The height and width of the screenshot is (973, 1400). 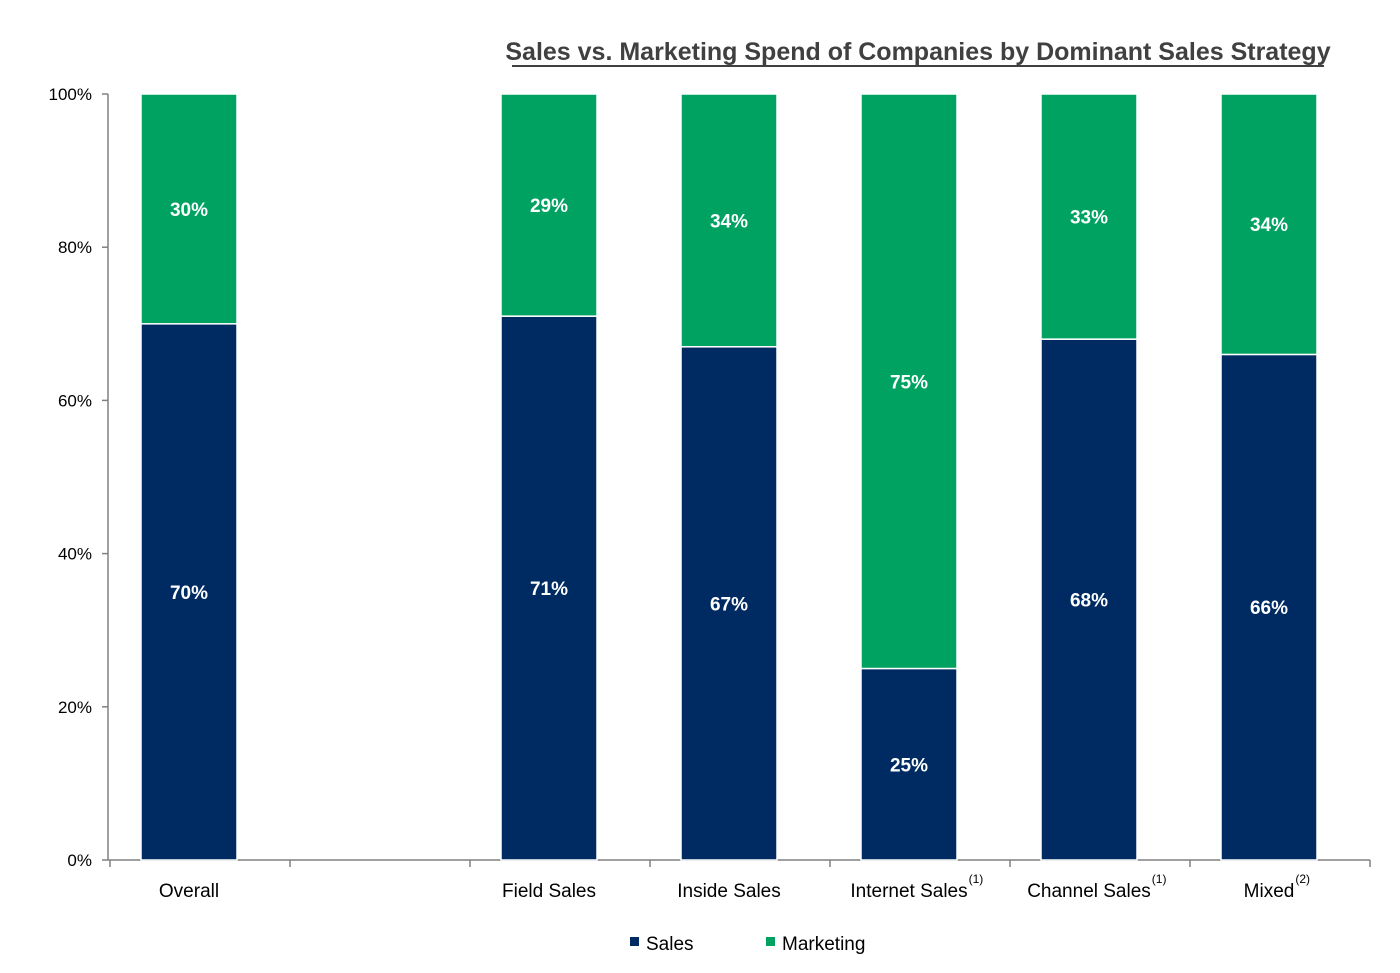 What do you see at coordinates (670, 944) in the screenshot?
I see `legend-label-sales: Sales` at bounding box center [670, 944].